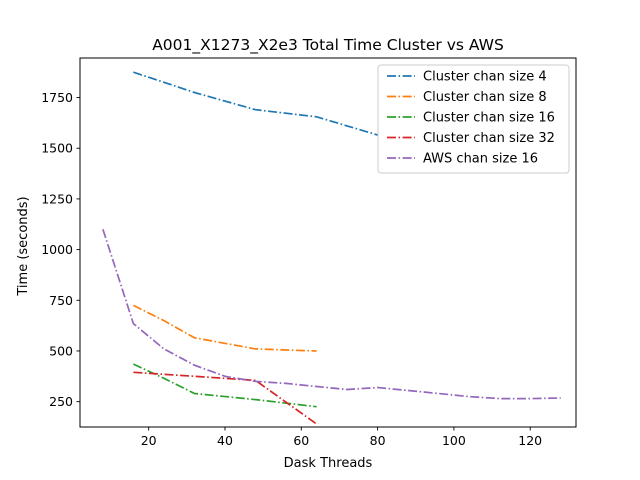  What do you see at coordinates (225, 440) in the screenshot?
I see `x-tick-label: 40` at bounding box center [225, 440].